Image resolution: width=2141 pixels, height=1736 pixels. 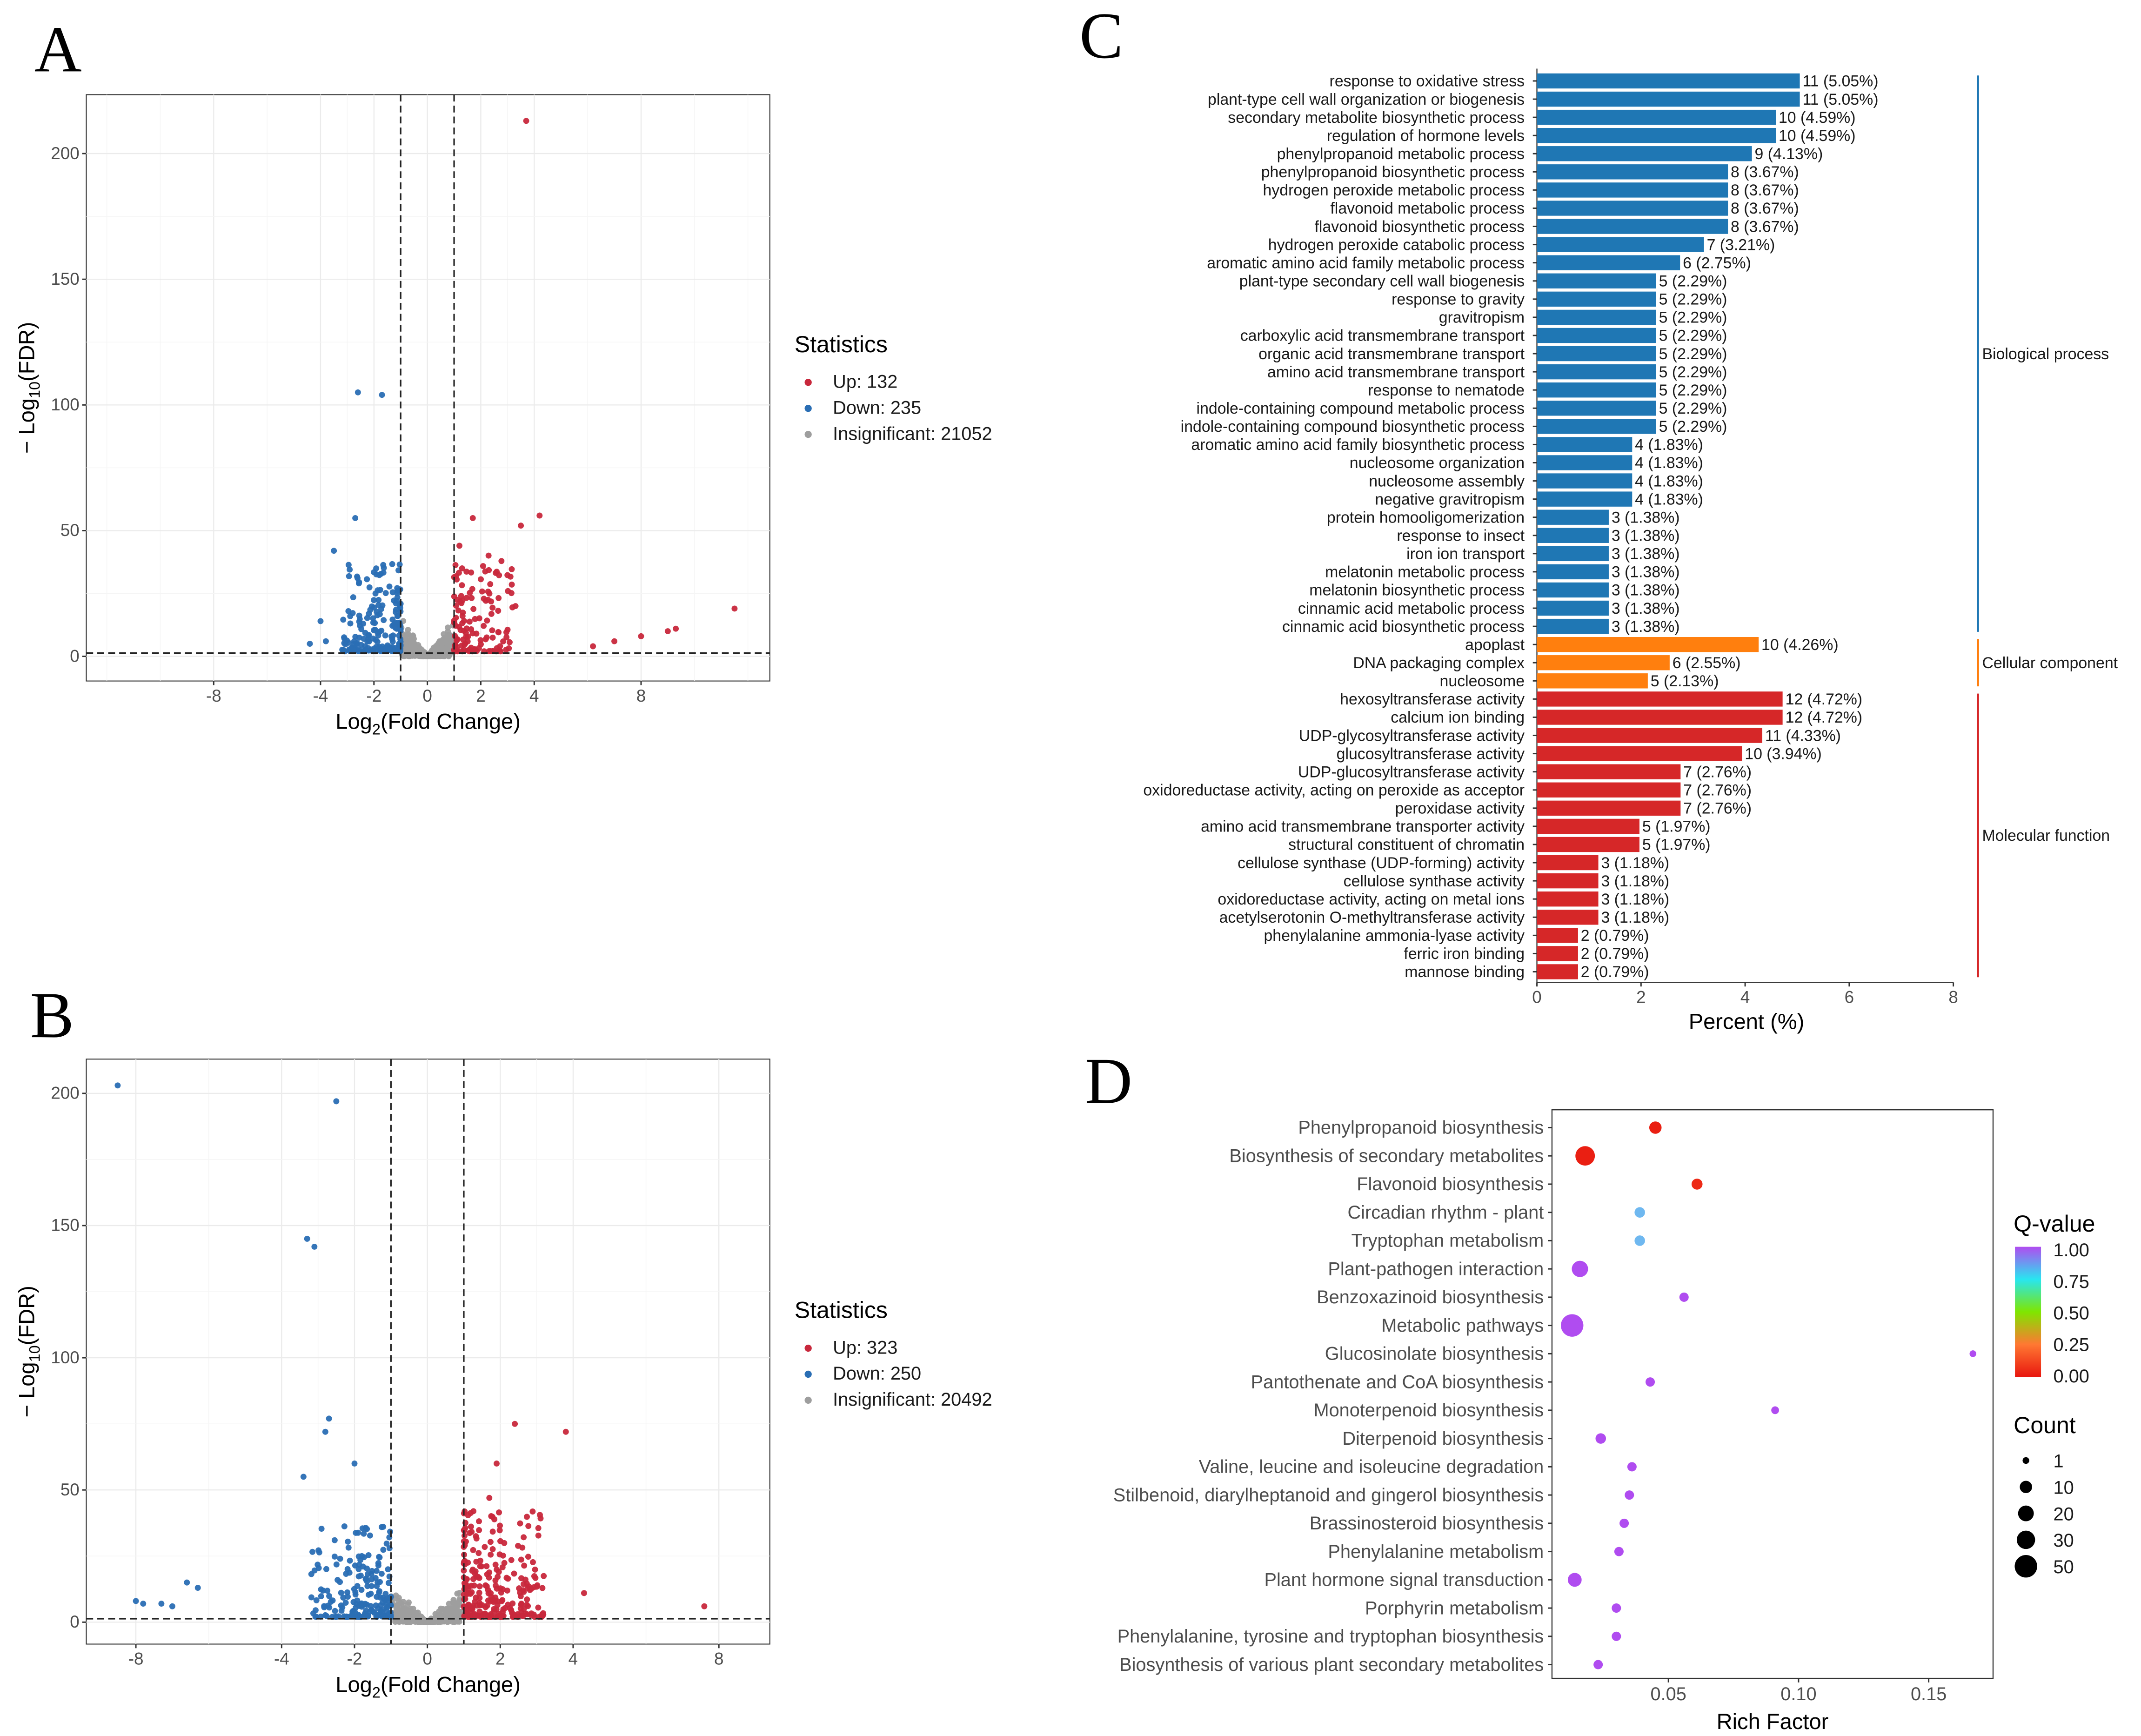 What do you see at coordinates (1439, 663) in the screenshot?
I see `category-label: DNA packaging complex` at bounding box center [1439, 663].